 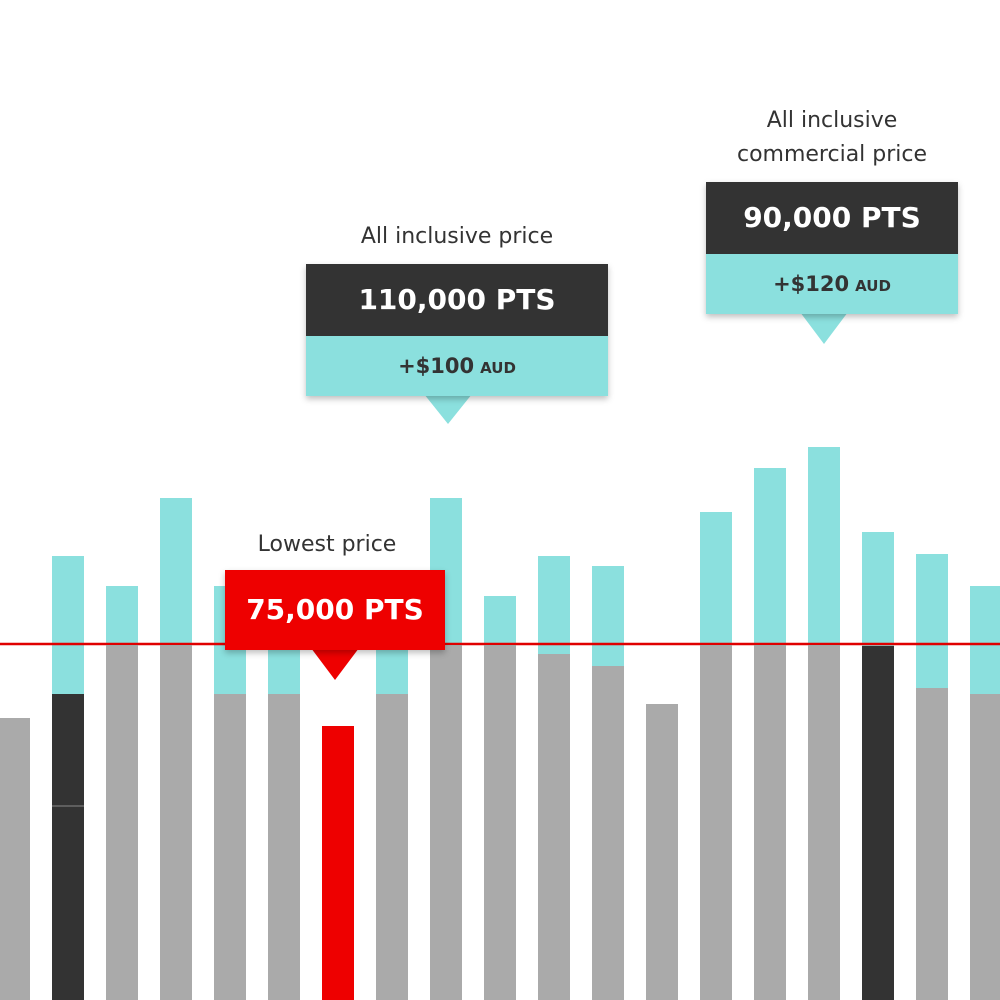 I want to click on price: 75,000 PTS, so click(x=335, y=610).